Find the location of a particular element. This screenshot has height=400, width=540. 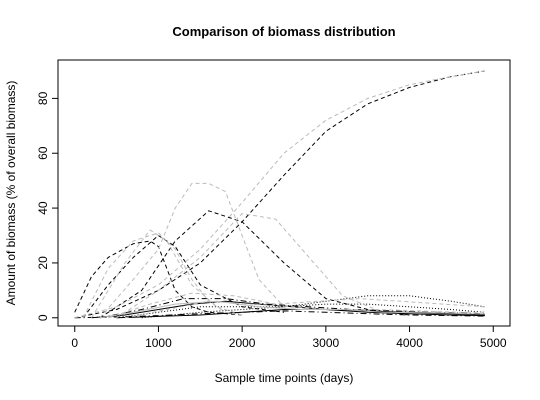

x-tick-label: 0 is located at coordinates (74, 343).